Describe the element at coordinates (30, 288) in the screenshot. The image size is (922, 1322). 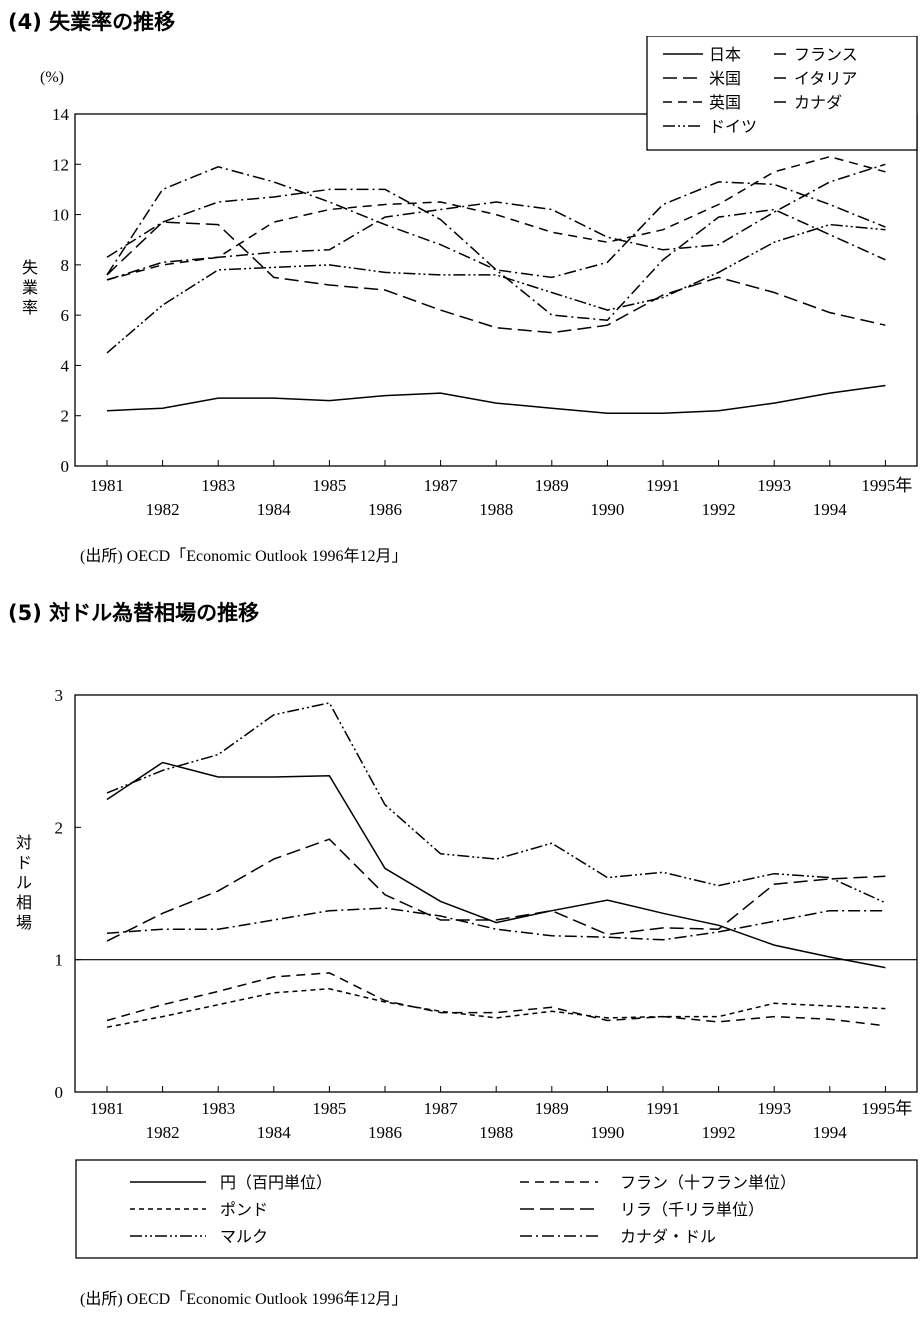
I see `y-axis-label: 業` at that location.